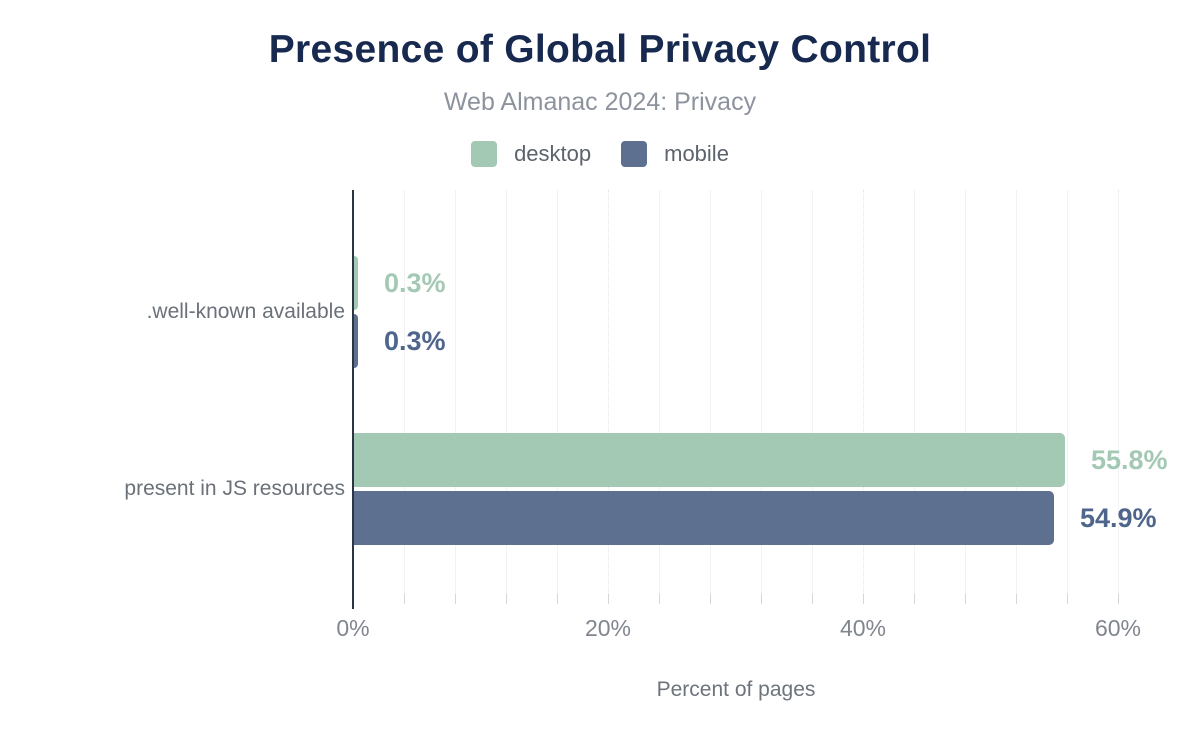 The image size is (1200, 742). Describe the element at coordinates (608, 628) in the screenshot. I see `x-tick-label: 20%` at that location.